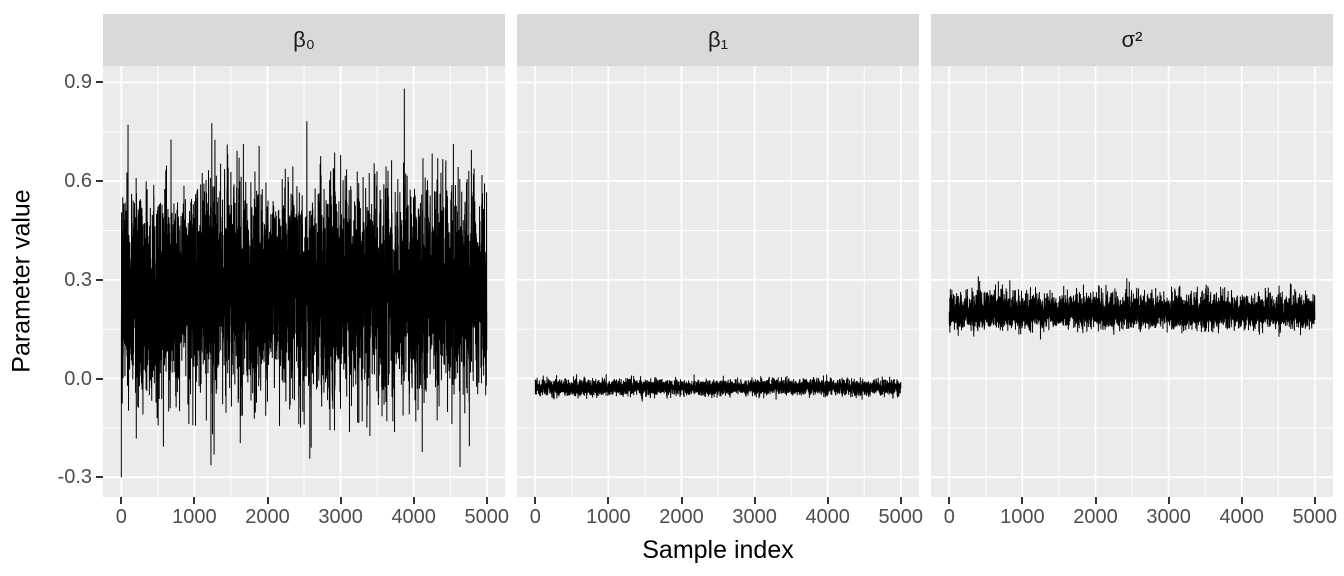  Describe the element at coordinates (718, 550) in the screenshot. I see `x-axis-title: Sample index` at that location.